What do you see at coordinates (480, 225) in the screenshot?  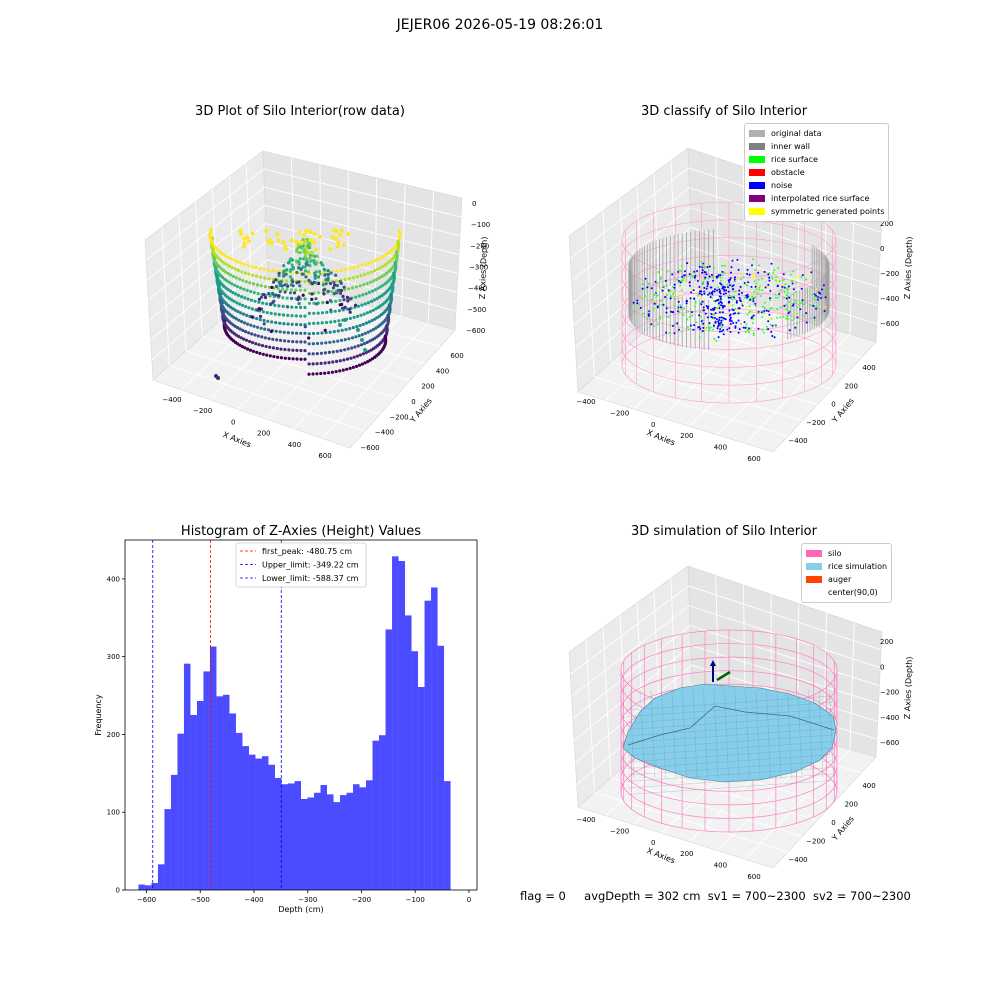 I see `z-tick-label: −100` at bounding box center [480, 225].